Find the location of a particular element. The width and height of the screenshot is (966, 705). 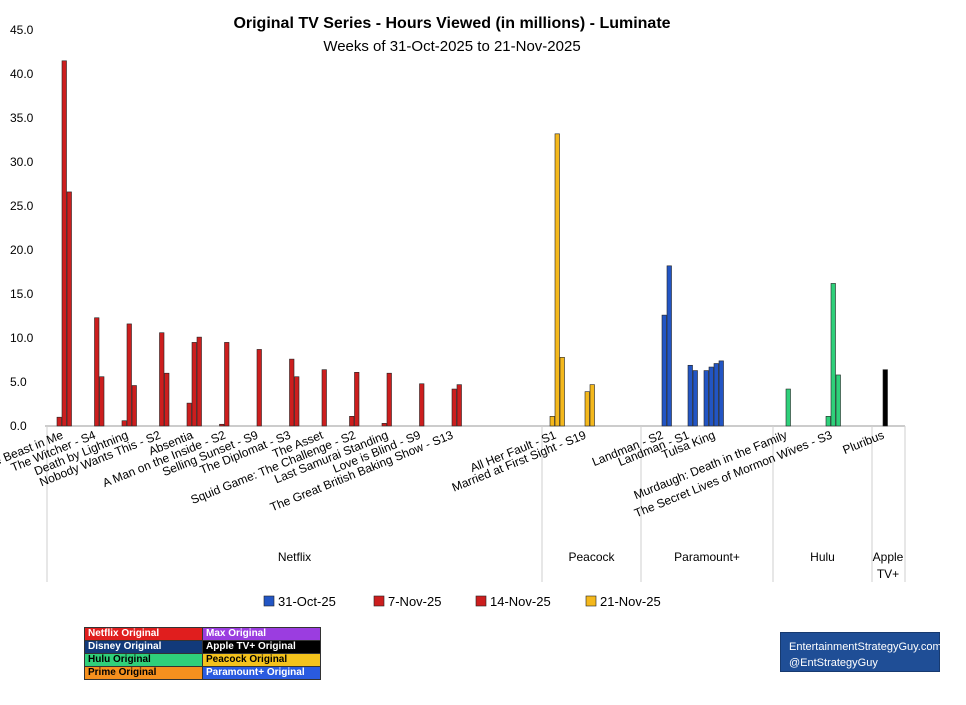

origin-legend-cell: Prime Original is located at coordinates (143, 673).